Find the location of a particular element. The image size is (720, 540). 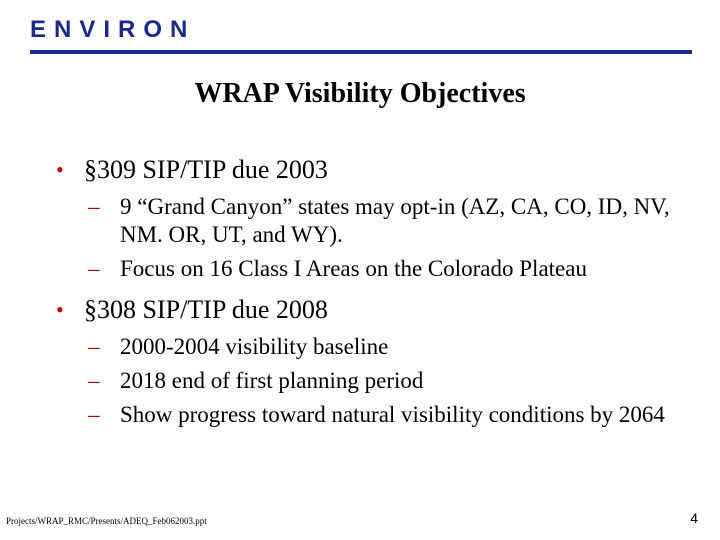

sub-bullet: 2000-2004 visibility baseline is located at coordinates (380, 347).